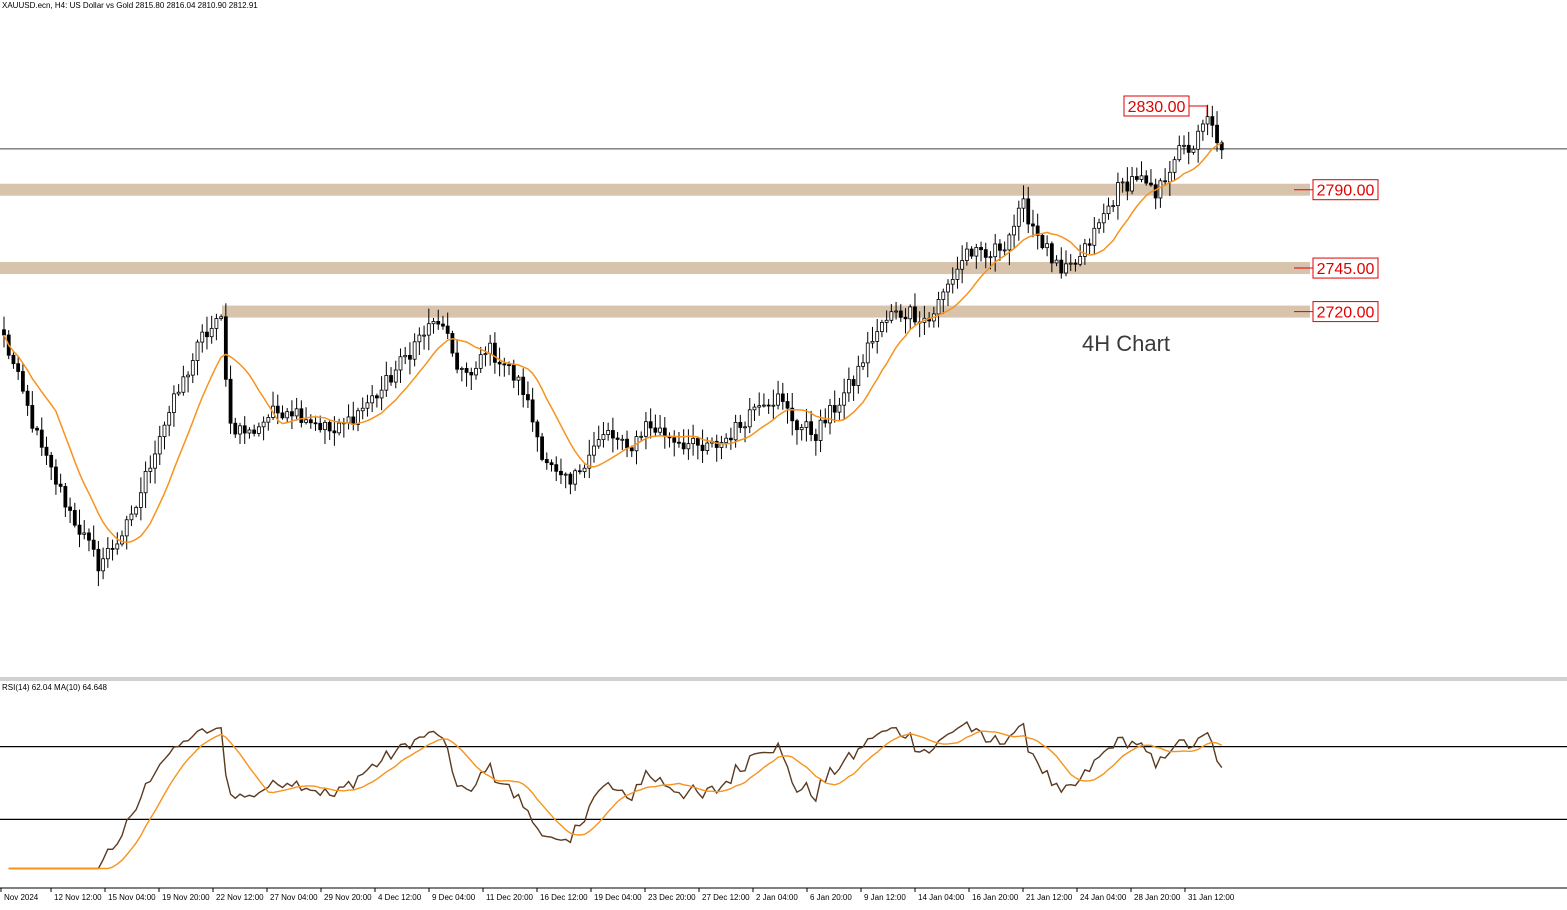 Image resolution: width=1567 pixels, height=910 pixels. I want to click on time-tick-label: 16 Jan 20:00, so click(995, 897).